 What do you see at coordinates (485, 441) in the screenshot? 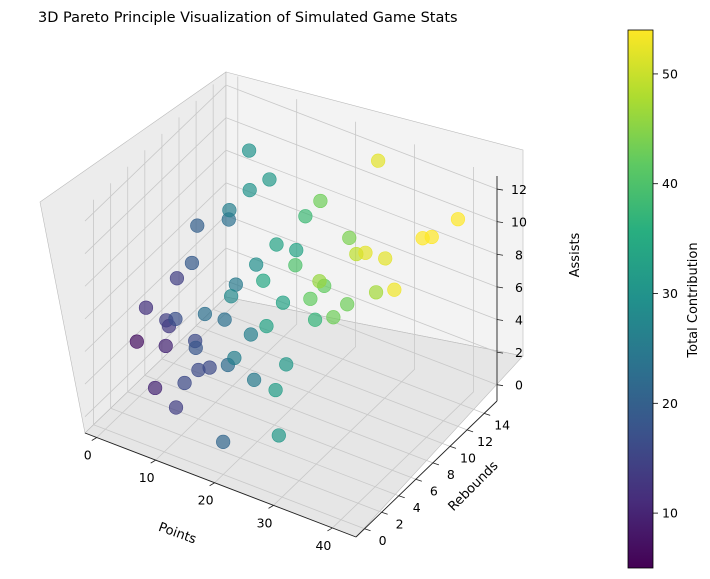
I see `y-tick-label: 12` at bounding box center [485, 441].